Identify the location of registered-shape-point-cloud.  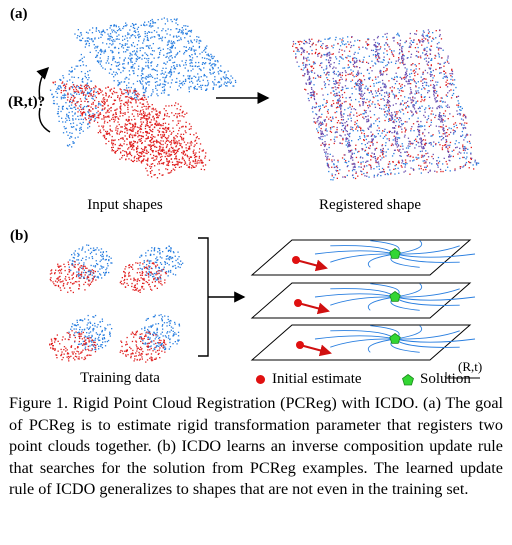
(386, 105).